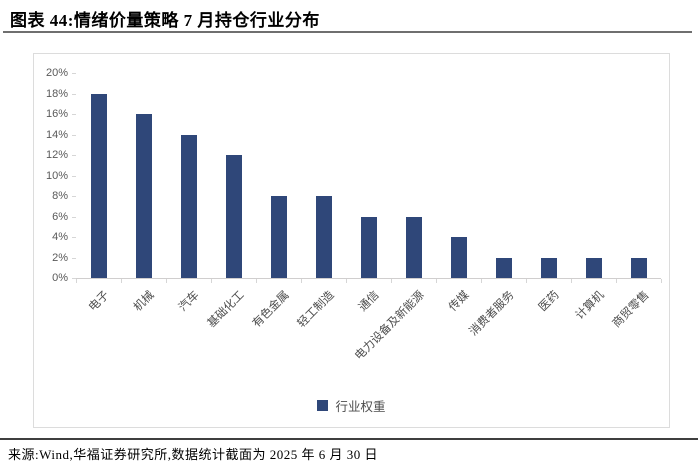 The height and width of the screenshot is (466, 700). What do you see at coordinates (368, 278) in the screenshot?
I see `x-axis-line` at bounding box center [368, 278].